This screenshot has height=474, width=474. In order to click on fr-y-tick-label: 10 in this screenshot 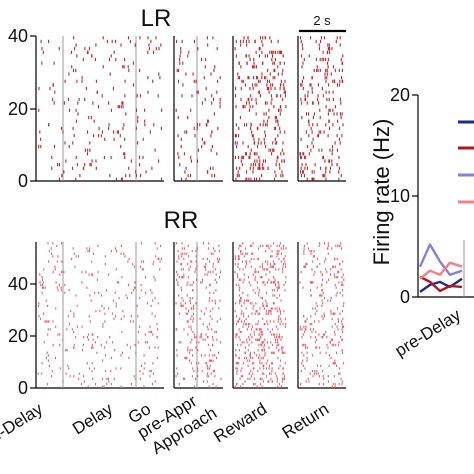, I will do `click(400, 196)`.